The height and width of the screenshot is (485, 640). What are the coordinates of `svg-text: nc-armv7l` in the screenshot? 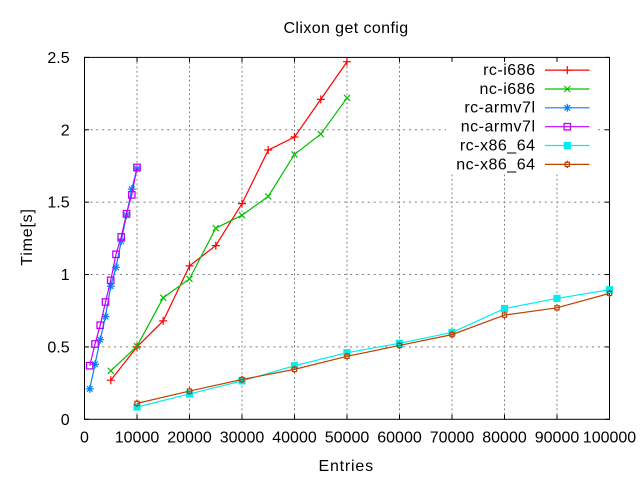 It's located at (498, 127).